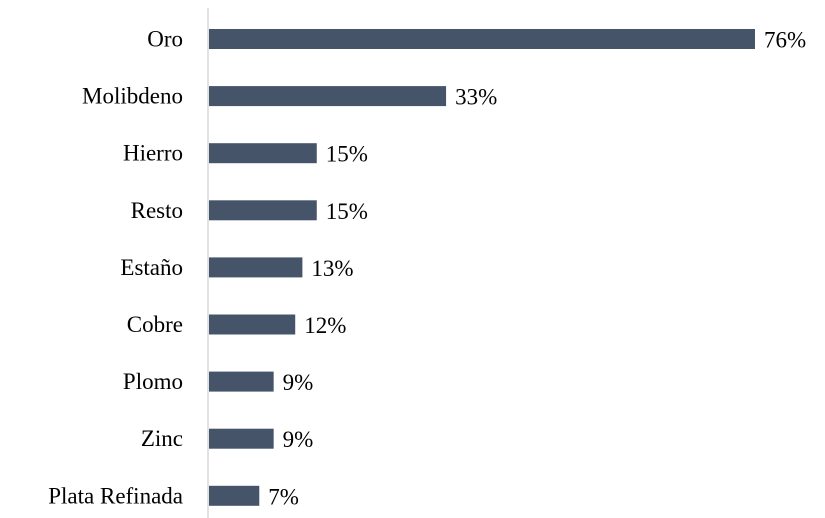  What do you see at coordinates (785, 40) in the screenshot?
I see `value-label-oro: 76%` at bounding box center [785, 40].